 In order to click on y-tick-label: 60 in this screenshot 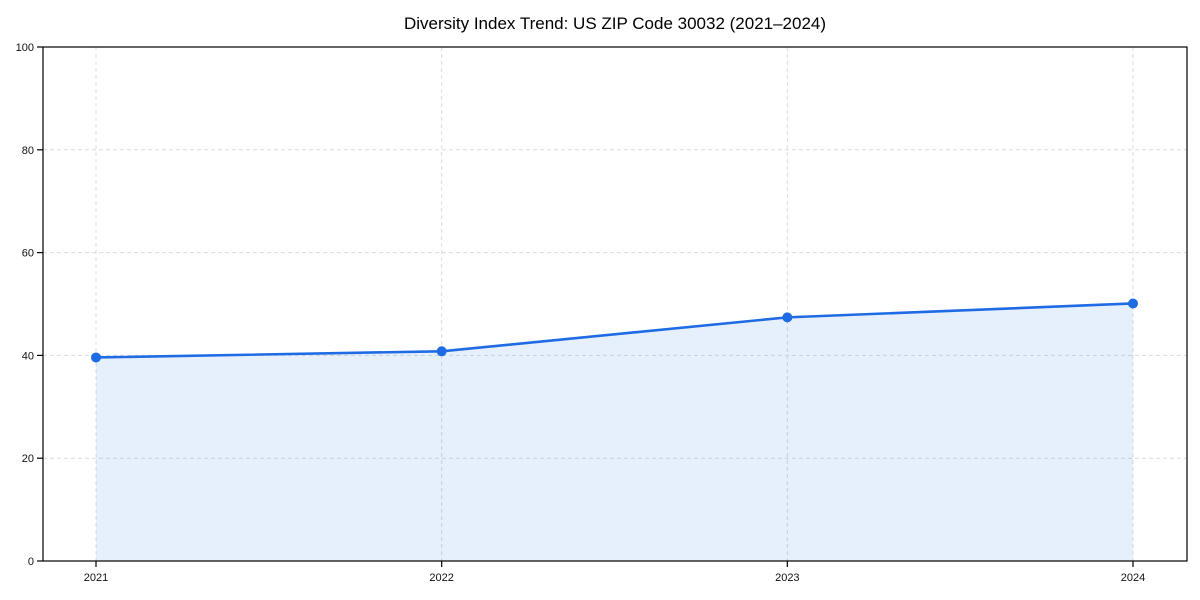, I will do `click(28, 254)`.